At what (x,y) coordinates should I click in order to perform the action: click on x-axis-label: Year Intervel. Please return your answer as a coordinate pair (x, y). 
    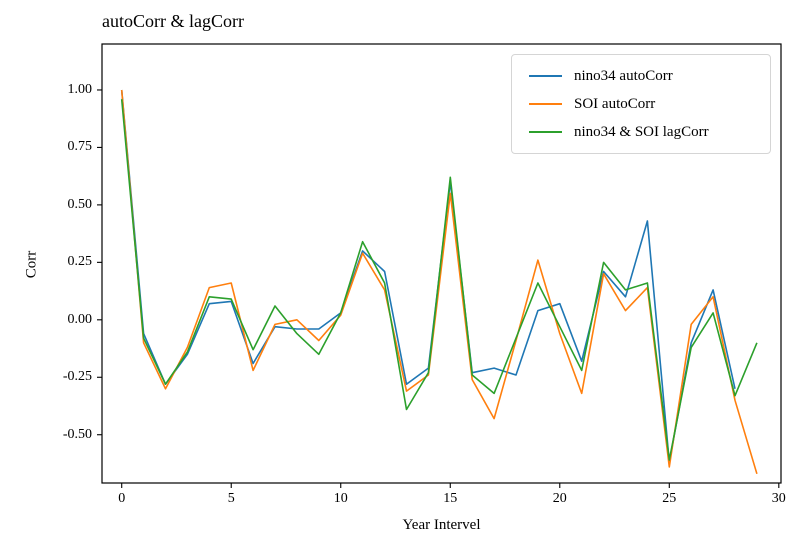
    Looking at the image, I should click on (441, 525).